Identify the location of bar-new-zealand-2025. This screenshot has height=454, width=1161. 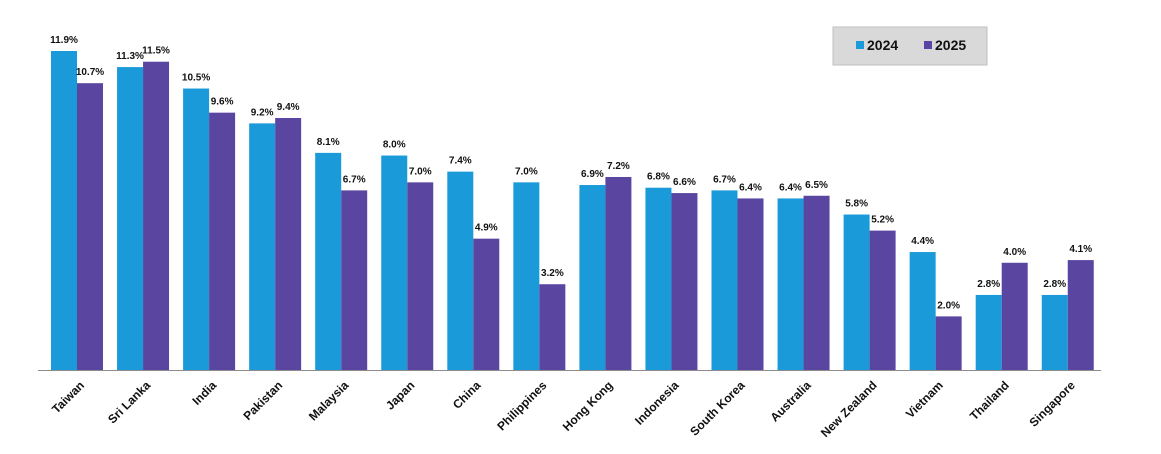
(882, 300).